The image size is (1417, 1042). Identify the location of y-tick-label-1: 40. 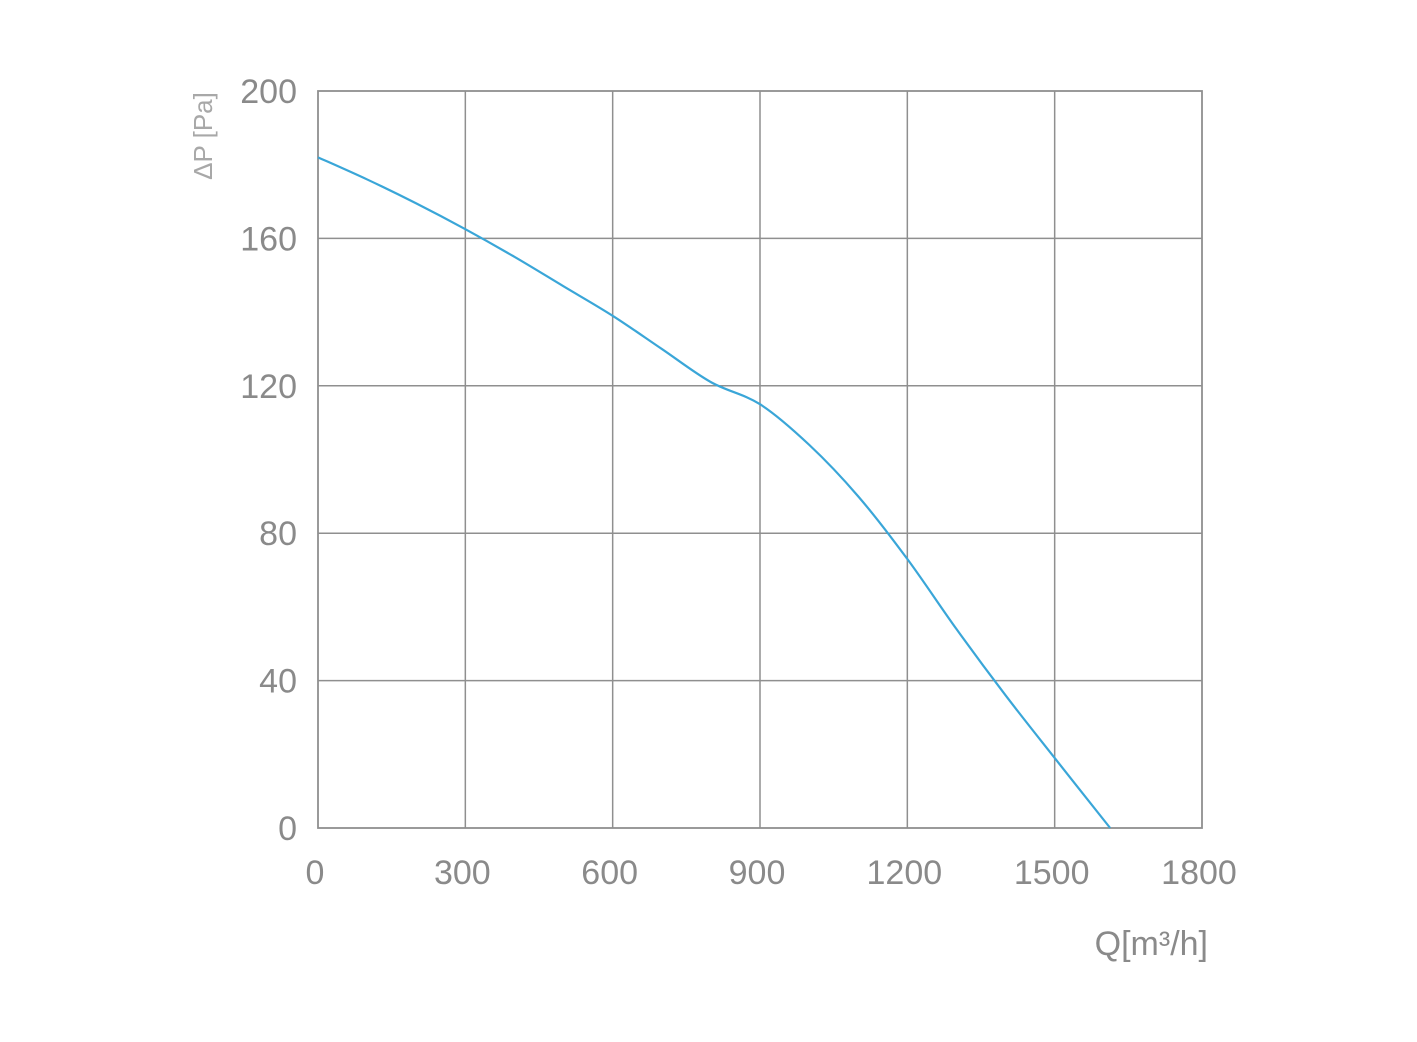
(278, 682).